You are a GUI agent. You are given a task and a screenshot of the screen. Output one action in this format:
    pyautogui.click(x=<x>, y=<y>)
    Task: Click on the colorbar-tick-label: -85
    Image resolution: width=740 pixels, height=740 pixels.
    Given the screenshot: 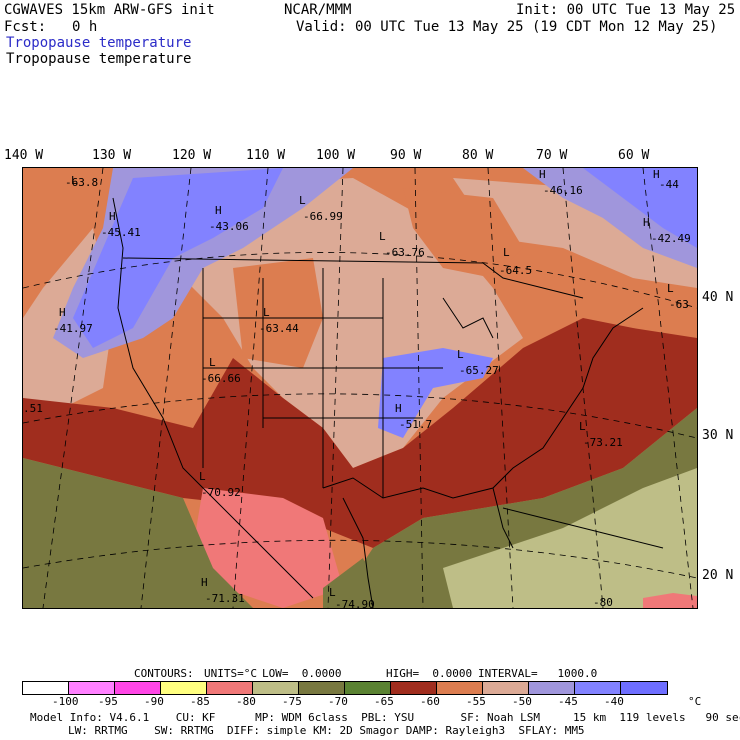 What is the action you would take?
    pyautogui.click(x=200, y=701)
    